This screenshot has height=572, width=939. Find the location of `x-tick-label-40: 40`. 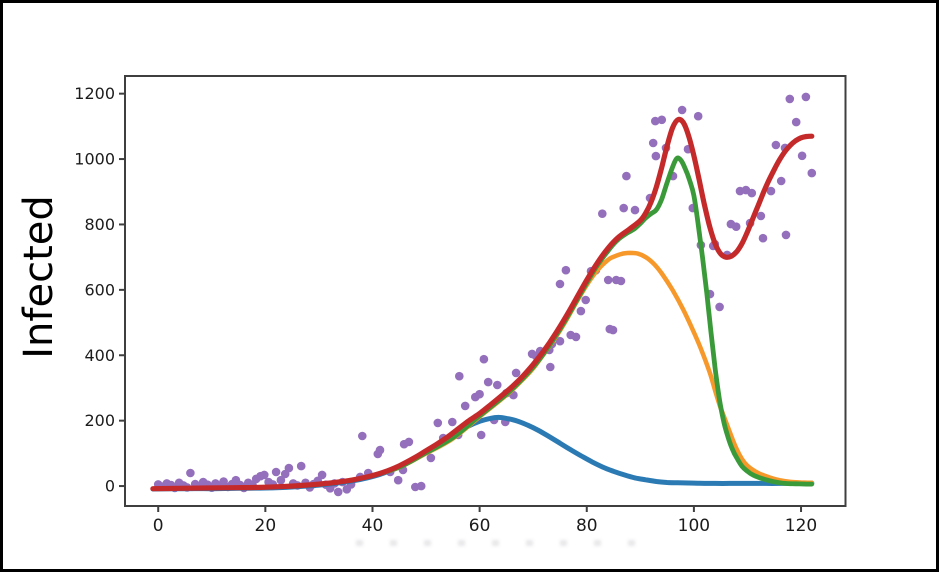

x-tick-label-40: 40 is located at coordinates (373, 526).